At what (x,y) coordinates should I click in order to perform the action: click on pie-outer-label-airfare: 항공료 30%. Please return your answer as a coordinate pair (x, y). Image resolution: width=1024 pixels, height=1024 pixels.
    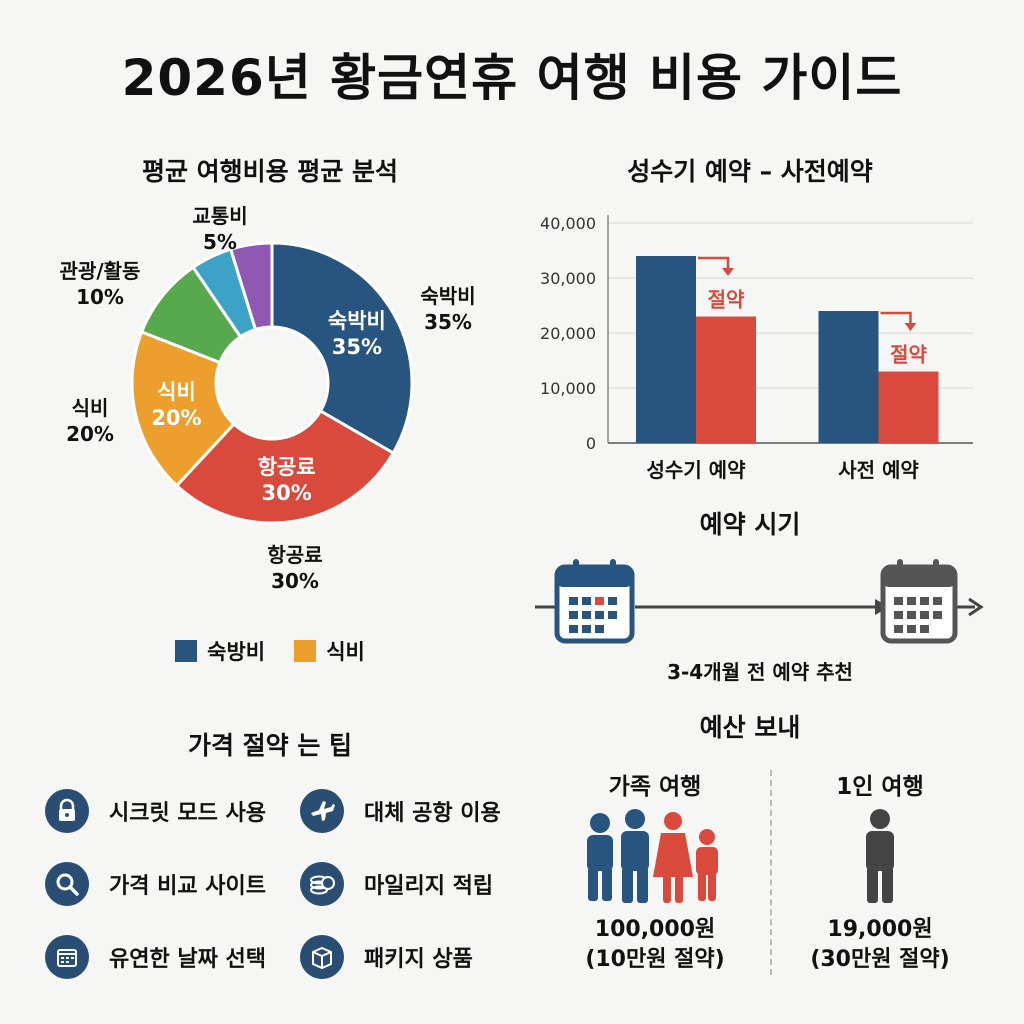
    Looking at the image, I should click on (295, 568).